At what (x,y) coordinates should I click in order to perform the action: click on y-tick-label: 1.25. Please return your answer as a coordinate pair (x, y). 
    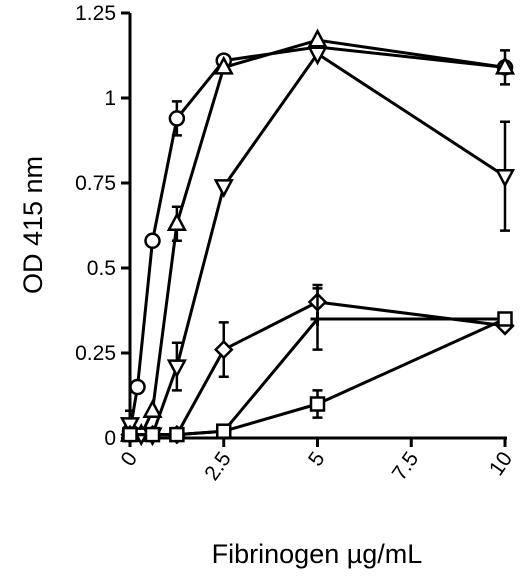
    Looking at the image, I should click on (95, 13).